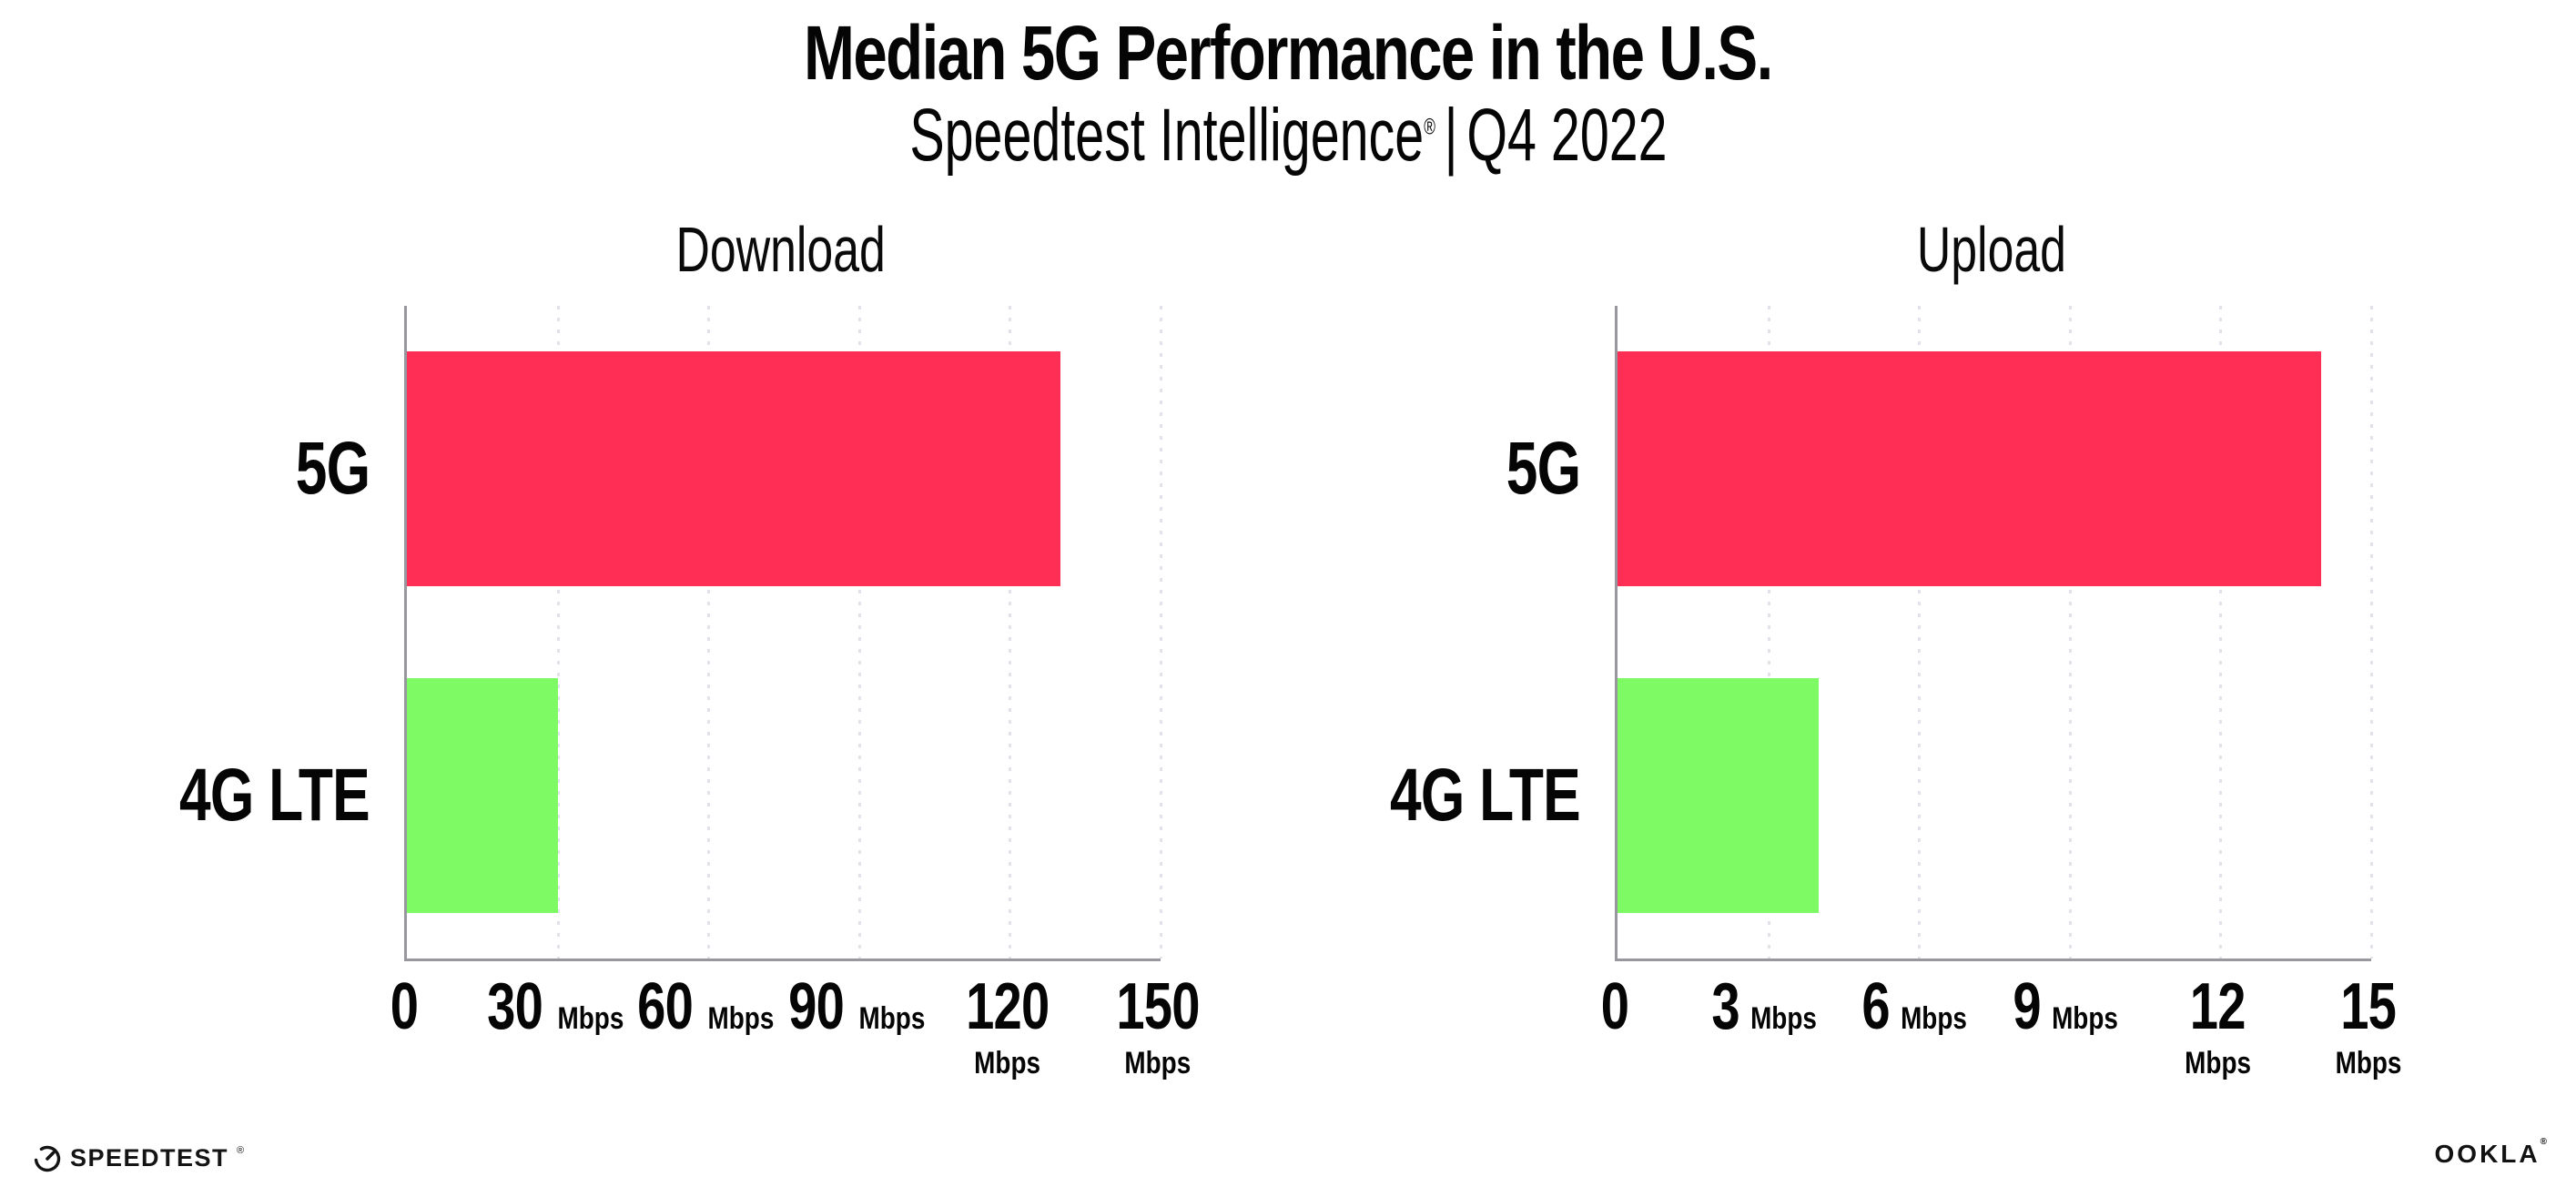 The height and width of the screenshot is (1197, 2576). Describe the element at coordinates (2217, 1007) in the screenshot. I see `x-tick-value: 12` at that location.